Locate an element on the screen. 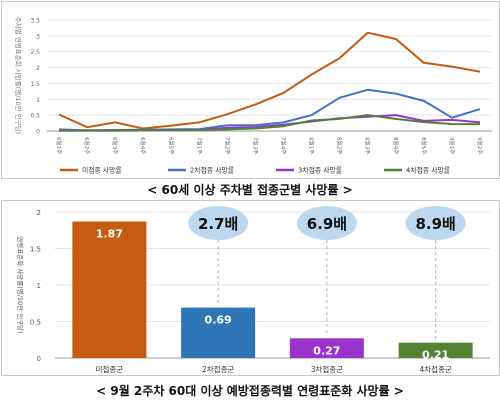 The height and width of the screenshot is (400, 500). x-tick-label: 8월5주 is located at coordinates (424, 145).